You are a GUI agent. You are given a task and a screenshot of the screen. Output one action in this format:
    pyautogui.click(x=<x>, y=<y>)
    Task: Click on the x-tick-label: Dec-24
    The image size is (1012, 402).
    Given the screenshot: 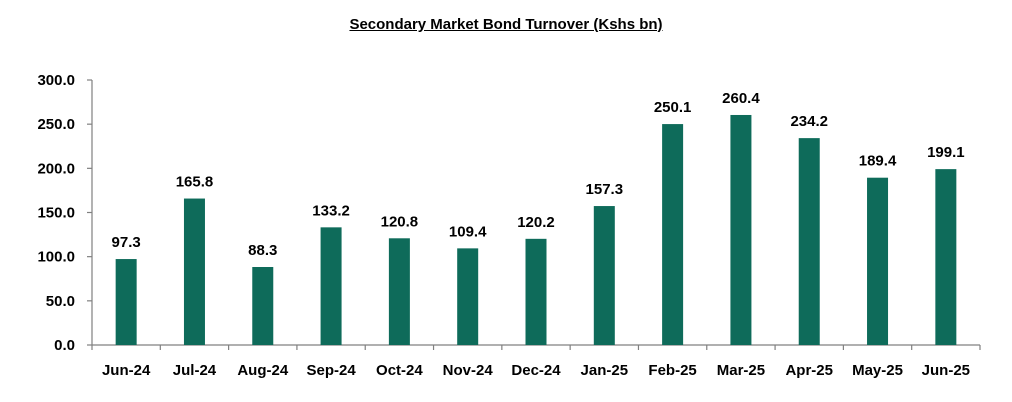 What is the action you would take?
    pyautogui.click(x=536, y=370)
    